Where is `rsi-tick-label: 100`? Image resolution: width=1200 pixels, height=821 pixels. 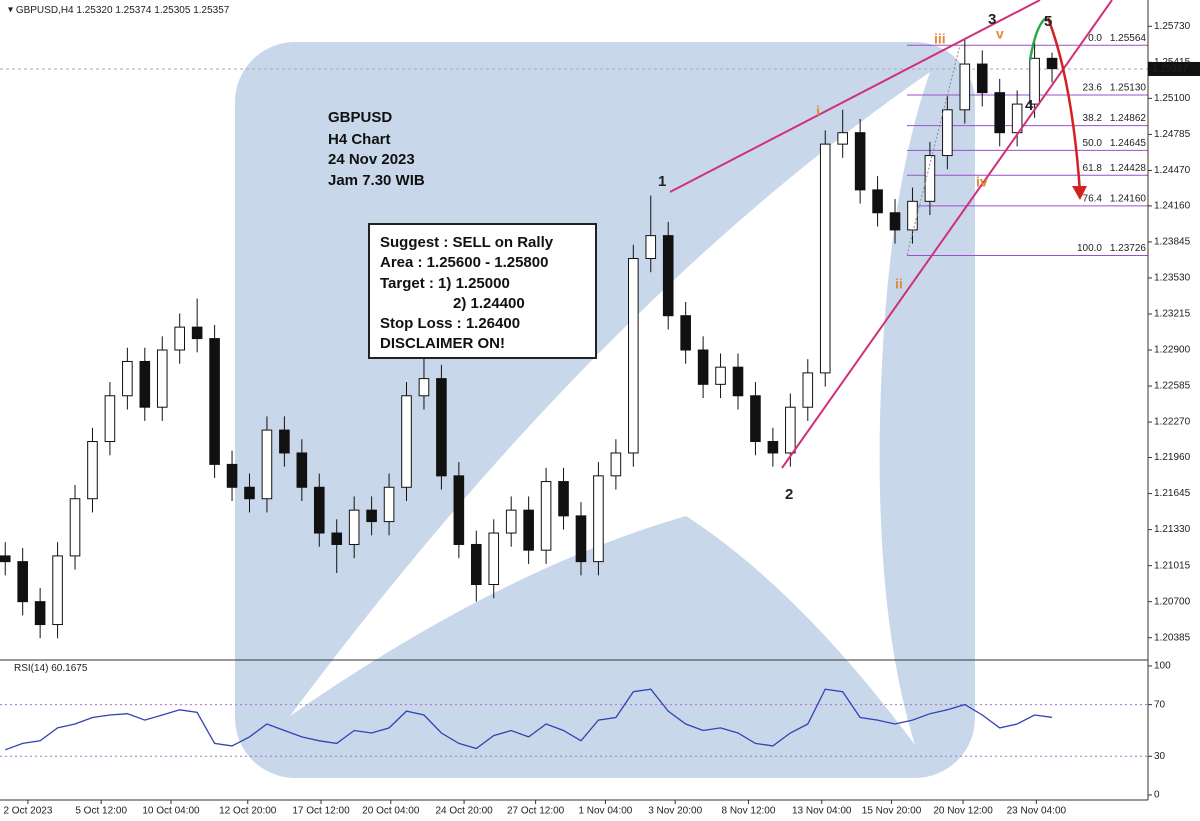 rsi-tick-label: 100 is located at coordinates (1162, 666).